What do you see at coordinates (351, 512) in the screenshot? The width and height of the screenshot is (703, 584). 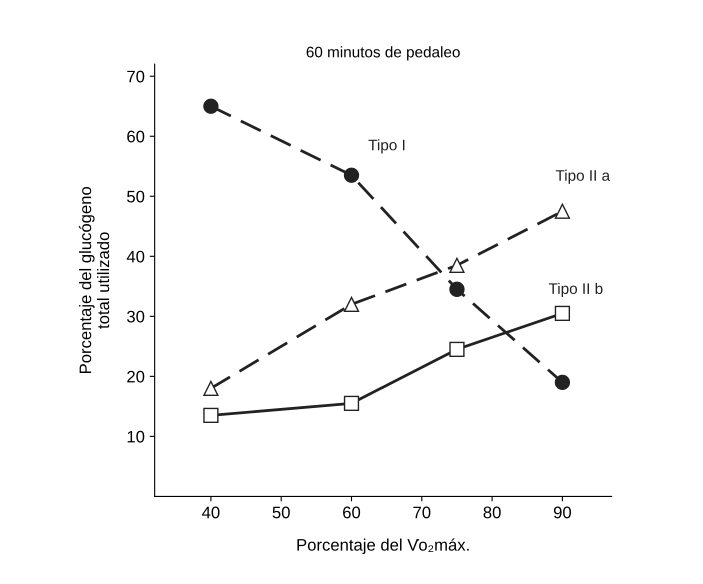 I see `x-tick-label: 60` at bounding box center [351, 512].